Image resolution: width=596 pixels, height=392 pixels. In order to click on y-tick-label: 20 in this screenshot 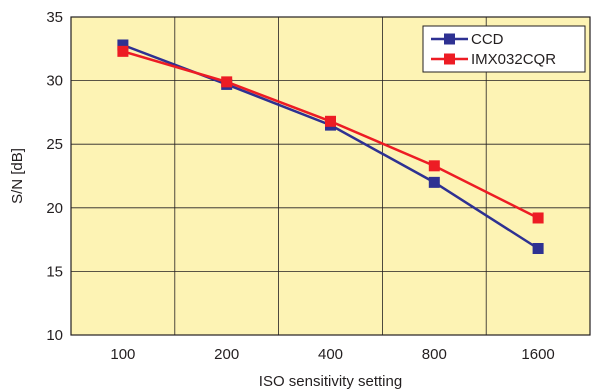, I will do `click(54, 208)`.